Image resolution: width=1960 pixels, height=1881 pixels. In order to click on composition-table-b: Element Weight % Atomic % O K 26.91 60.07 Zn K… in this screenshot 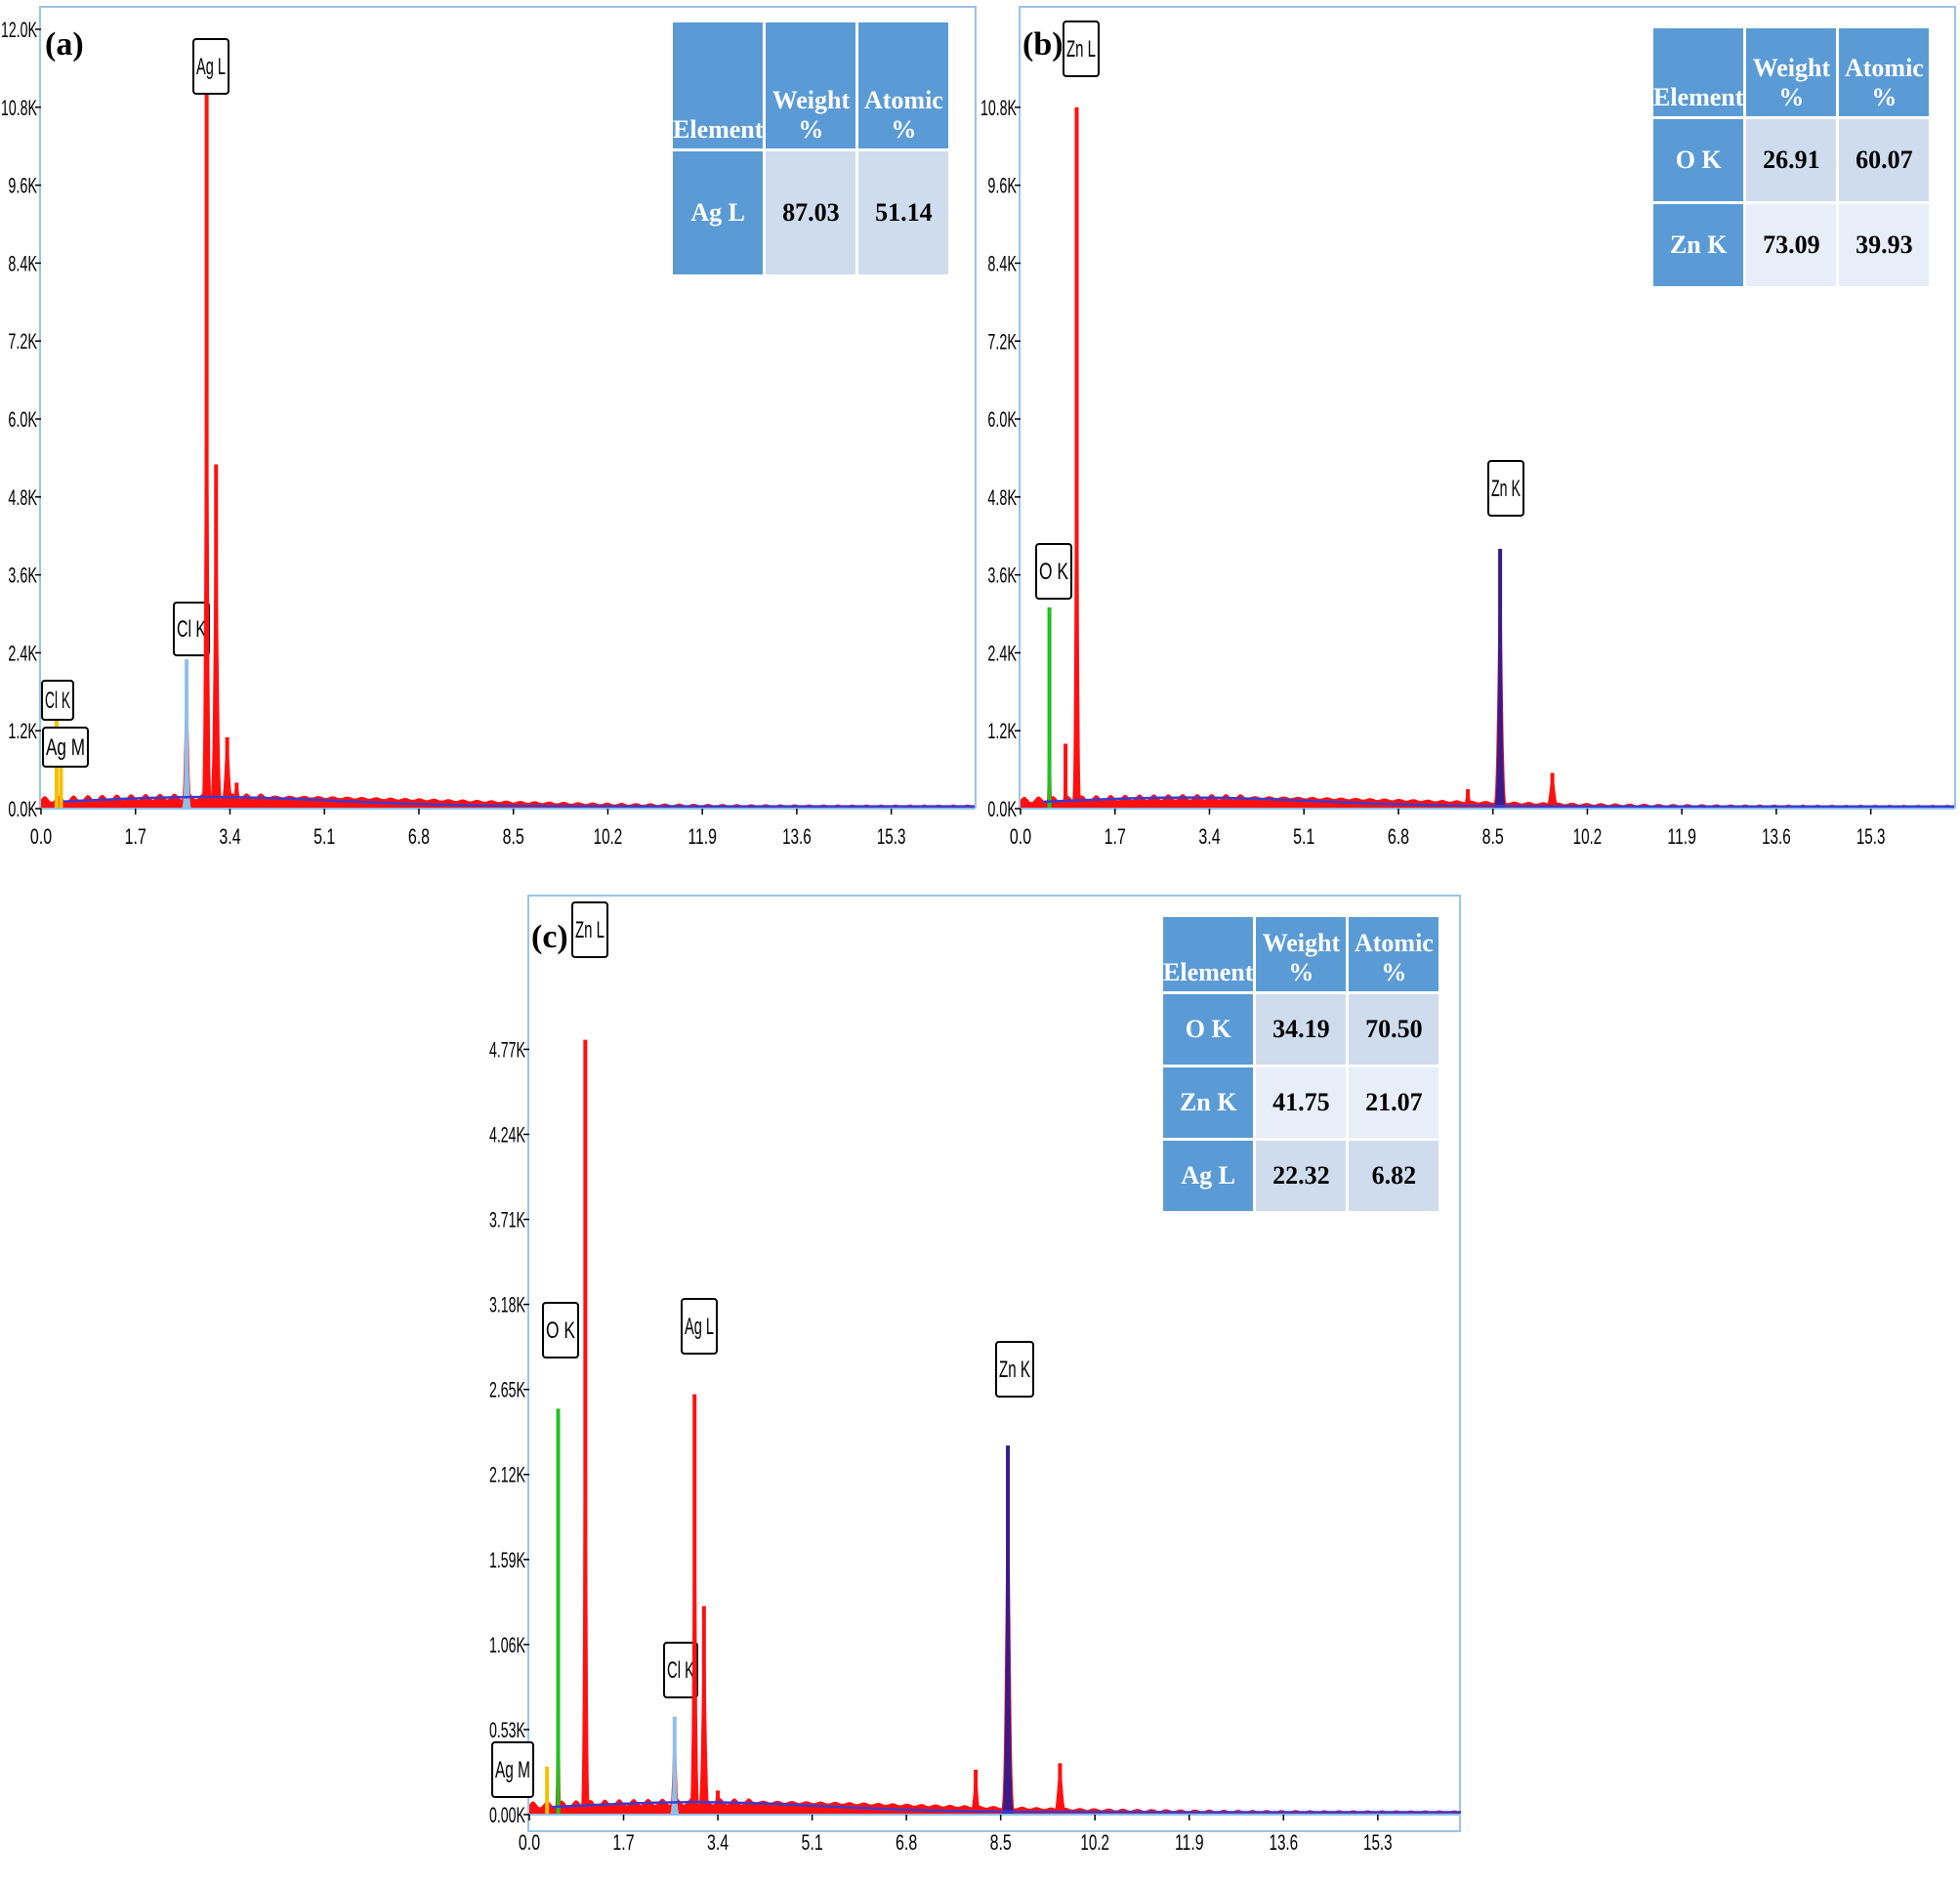, I will do `click(1791, 157)`.